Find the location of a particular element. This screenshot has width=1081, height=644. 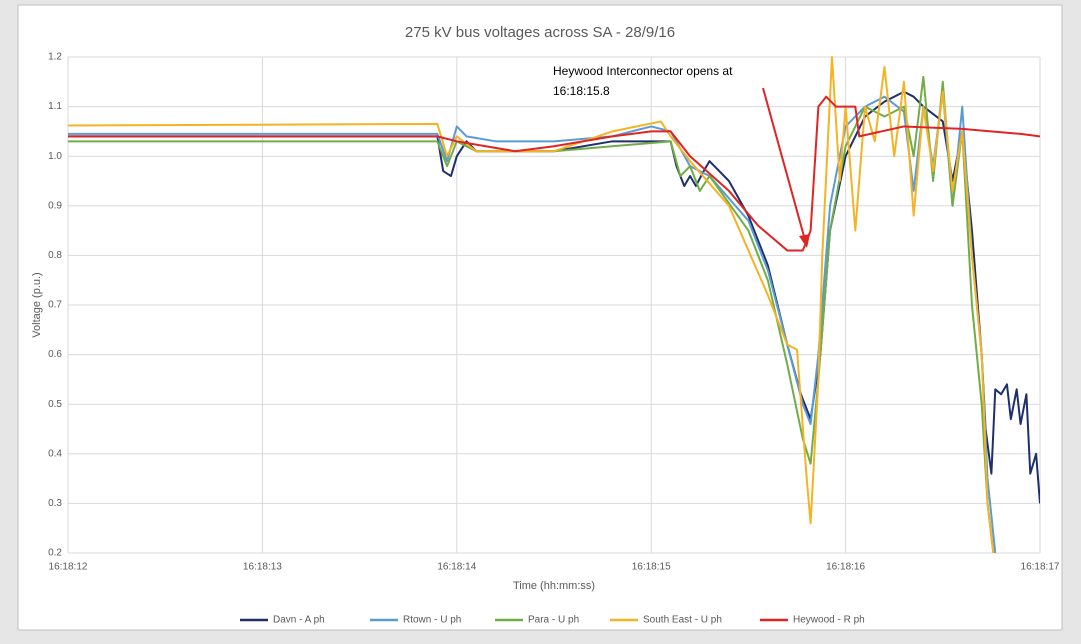

y-tick-label: 0.5 is located at coordinates (55, 404).